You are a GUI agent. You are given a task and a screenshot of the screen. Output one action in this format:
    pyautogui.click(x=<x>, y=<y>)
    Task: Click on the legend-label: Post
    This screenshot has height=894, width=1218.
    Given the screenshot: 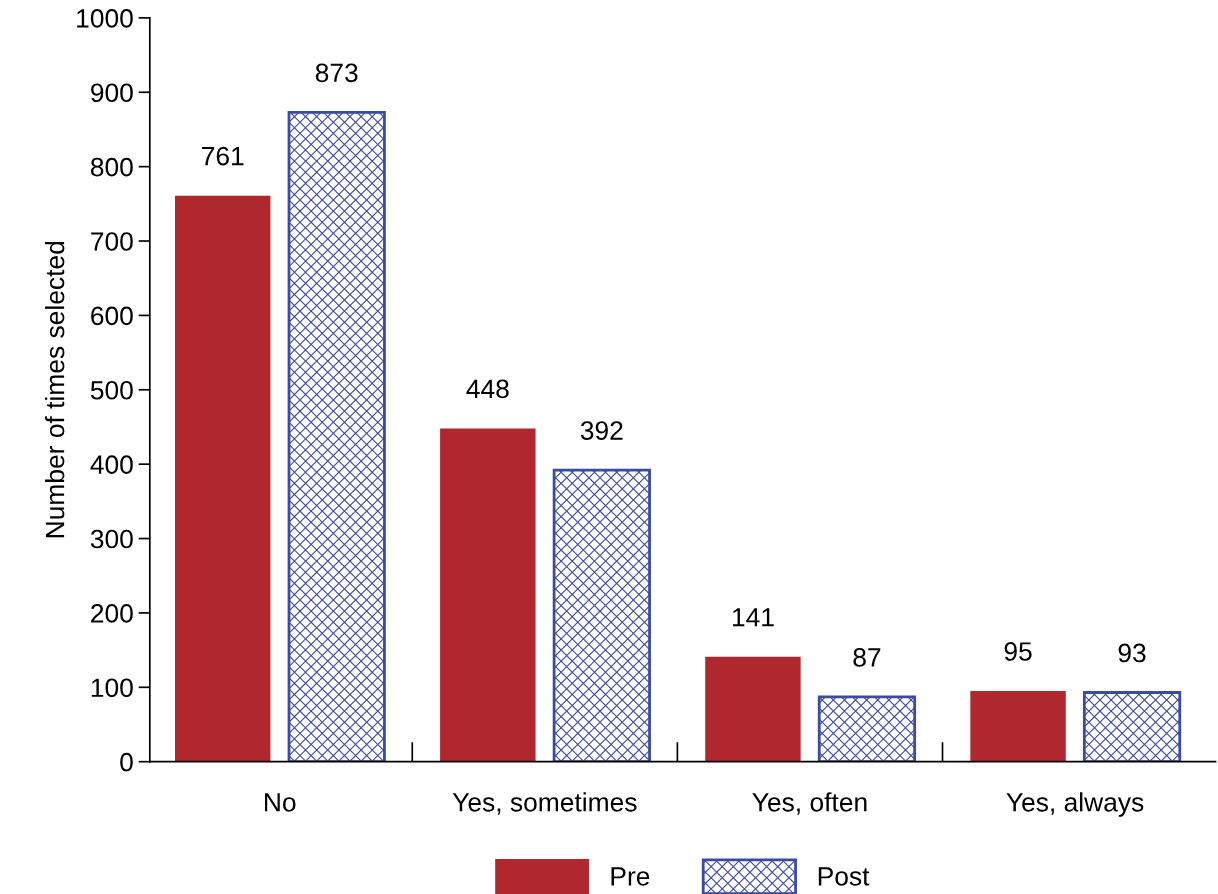 What is the action you would take?
    pyautogui.click(x=844, y=876)
    